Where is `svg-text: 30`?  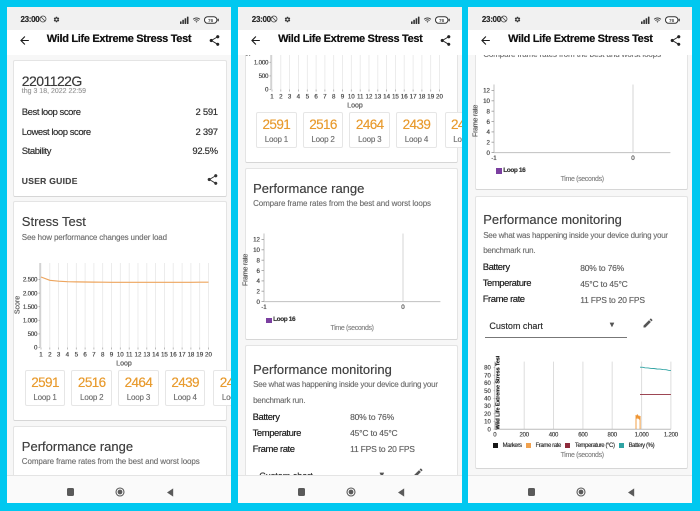 svg-text: 30 is located at coordinates (487, 407).